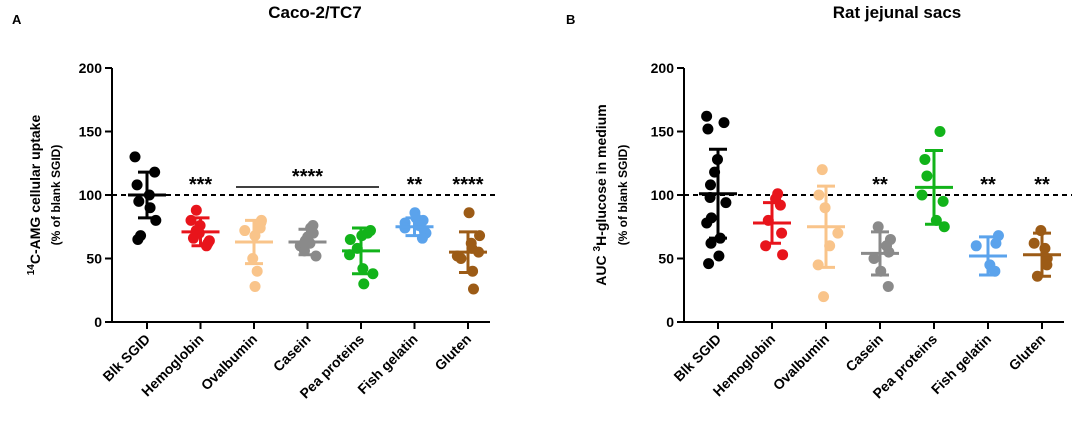 Image resolution: width=1084 pixels, height=428 pixels. Describe the element at coordinates (201, 185) in the screenshot. I see `significance-label: ***` at that location.